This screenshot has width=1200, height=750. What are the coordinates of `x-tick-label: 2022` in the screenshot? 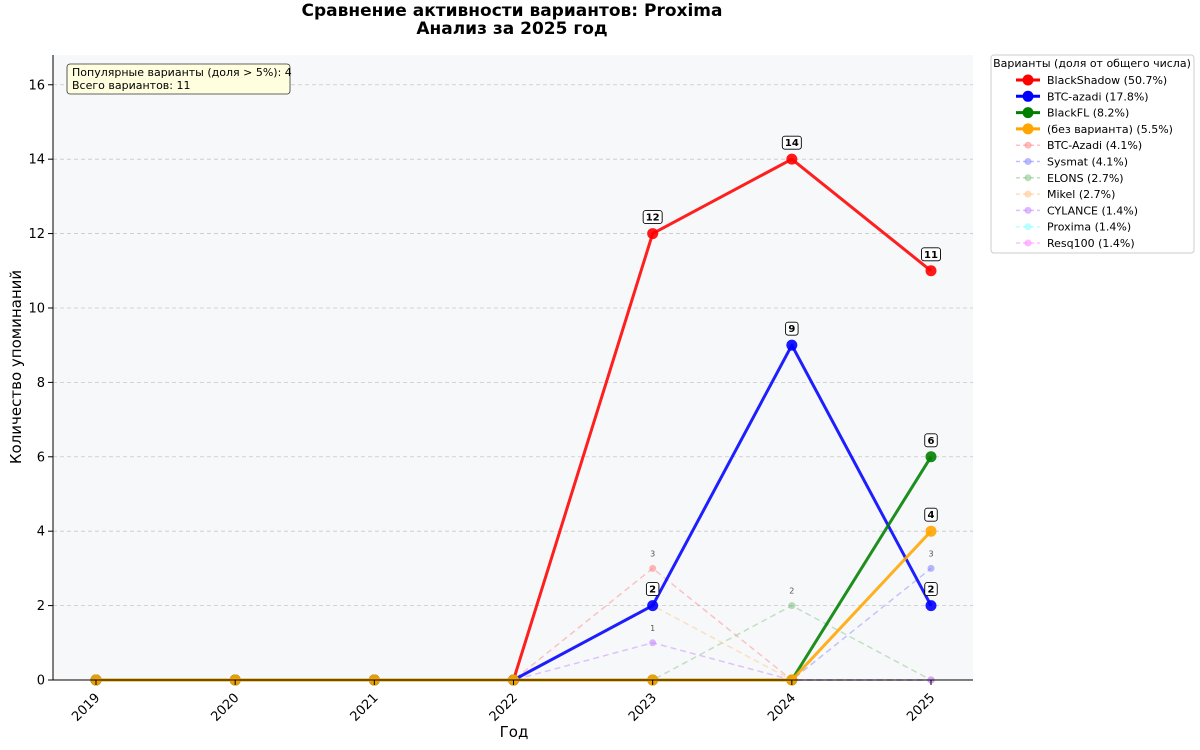 It's located at (504, 708).